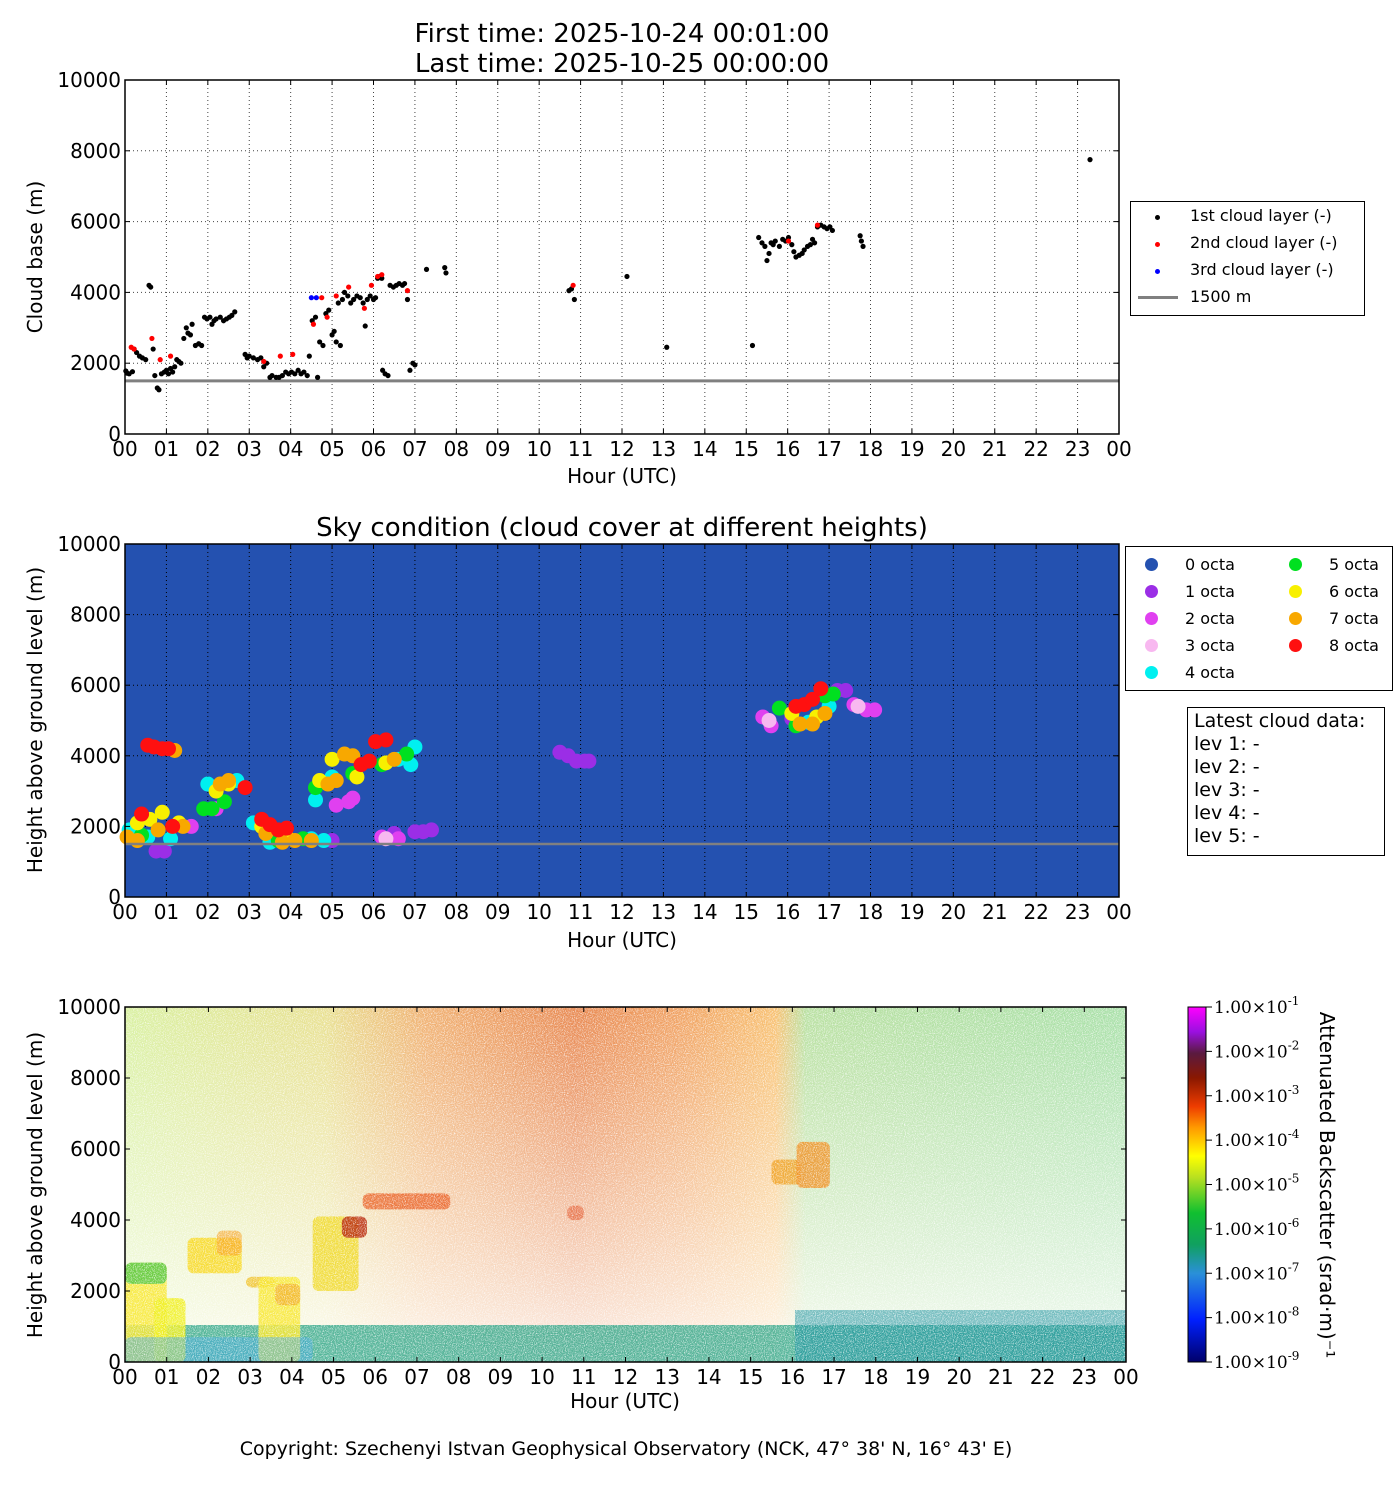  I want to click on x-tick-label: 18, so click(870, 912).